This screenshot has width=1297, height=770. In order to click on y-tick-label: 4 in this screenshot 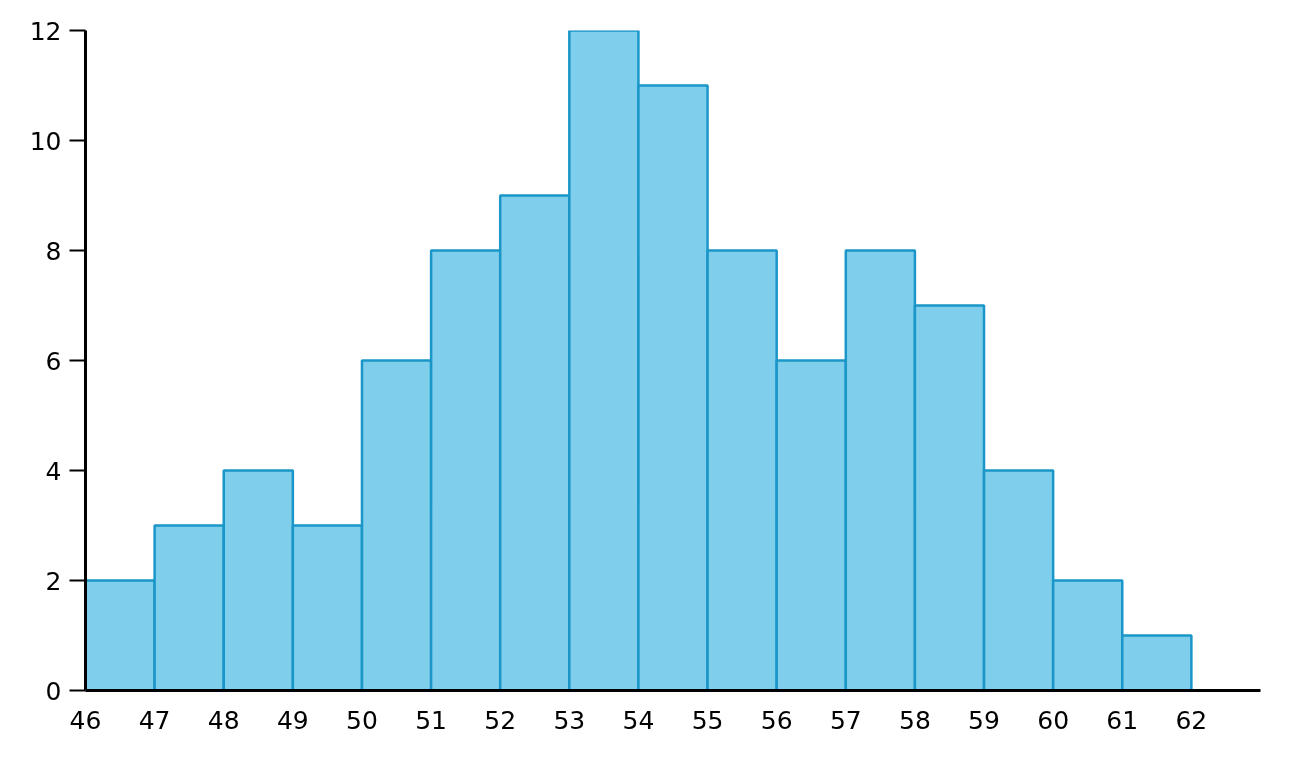, I will do `click(53, 471)`.